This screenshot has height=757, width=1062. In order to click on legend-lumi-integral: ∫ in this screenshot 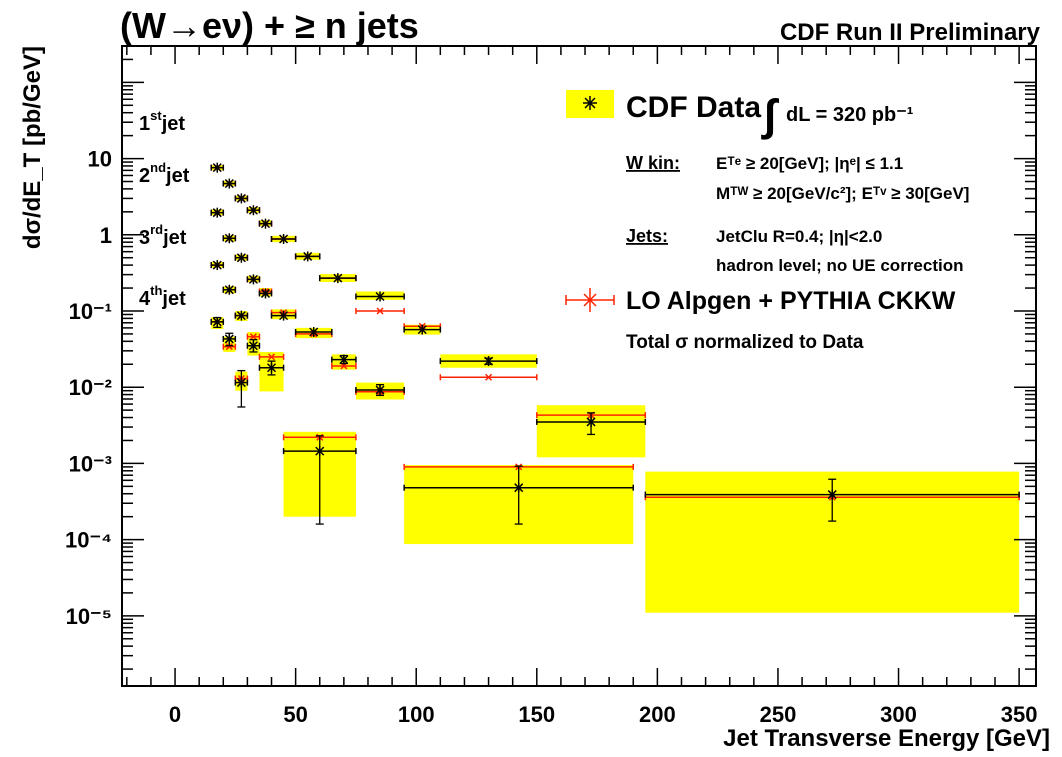, I will do `click(770, 115)`.